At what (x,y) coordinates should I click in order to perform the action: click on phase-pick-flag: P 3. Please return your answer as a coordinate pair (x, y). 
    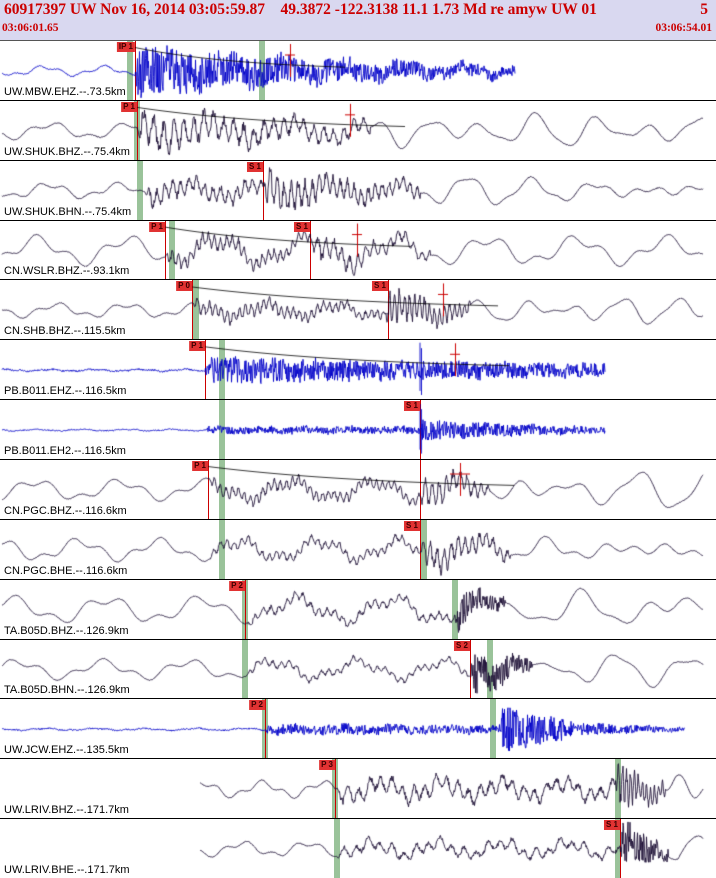
    Looking at the image, I should click on (327, 765).